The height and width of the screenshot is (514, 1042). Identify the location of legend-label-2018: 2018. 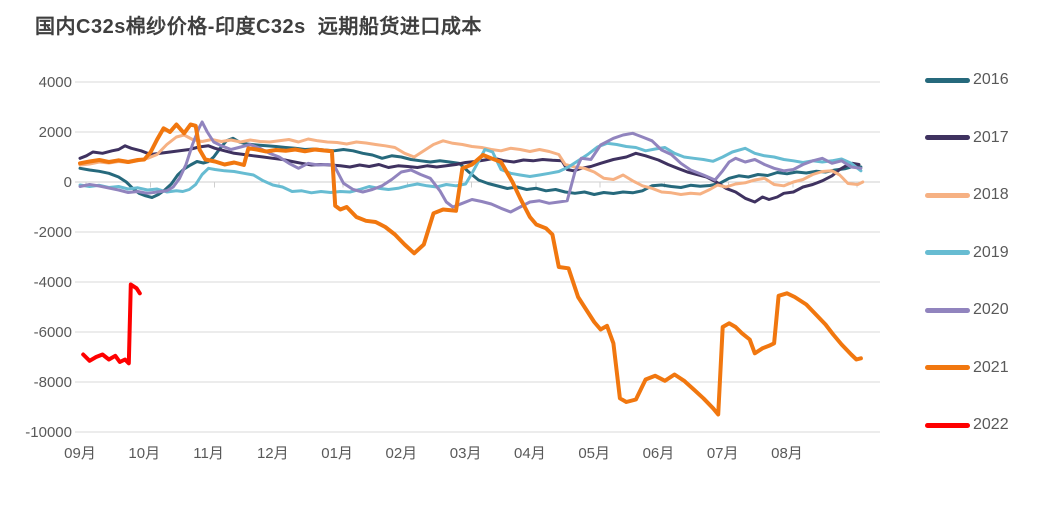
(991, 194).